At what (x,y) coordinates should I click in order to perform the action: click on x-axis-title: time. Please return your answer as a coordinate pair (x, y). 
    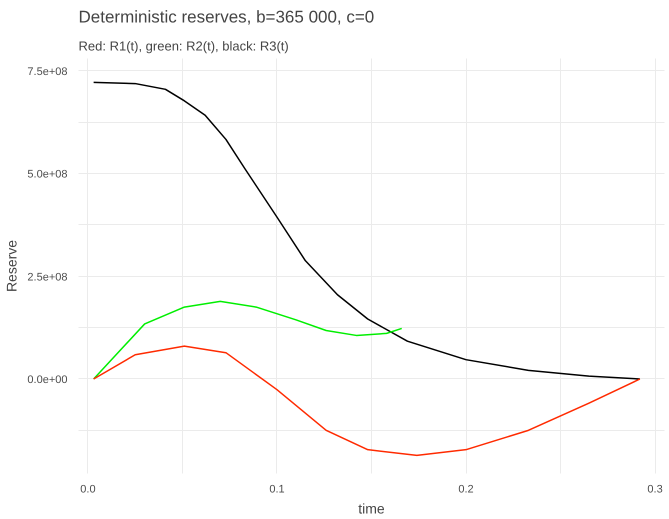
    Looking at the image, I should click on (371, 508).